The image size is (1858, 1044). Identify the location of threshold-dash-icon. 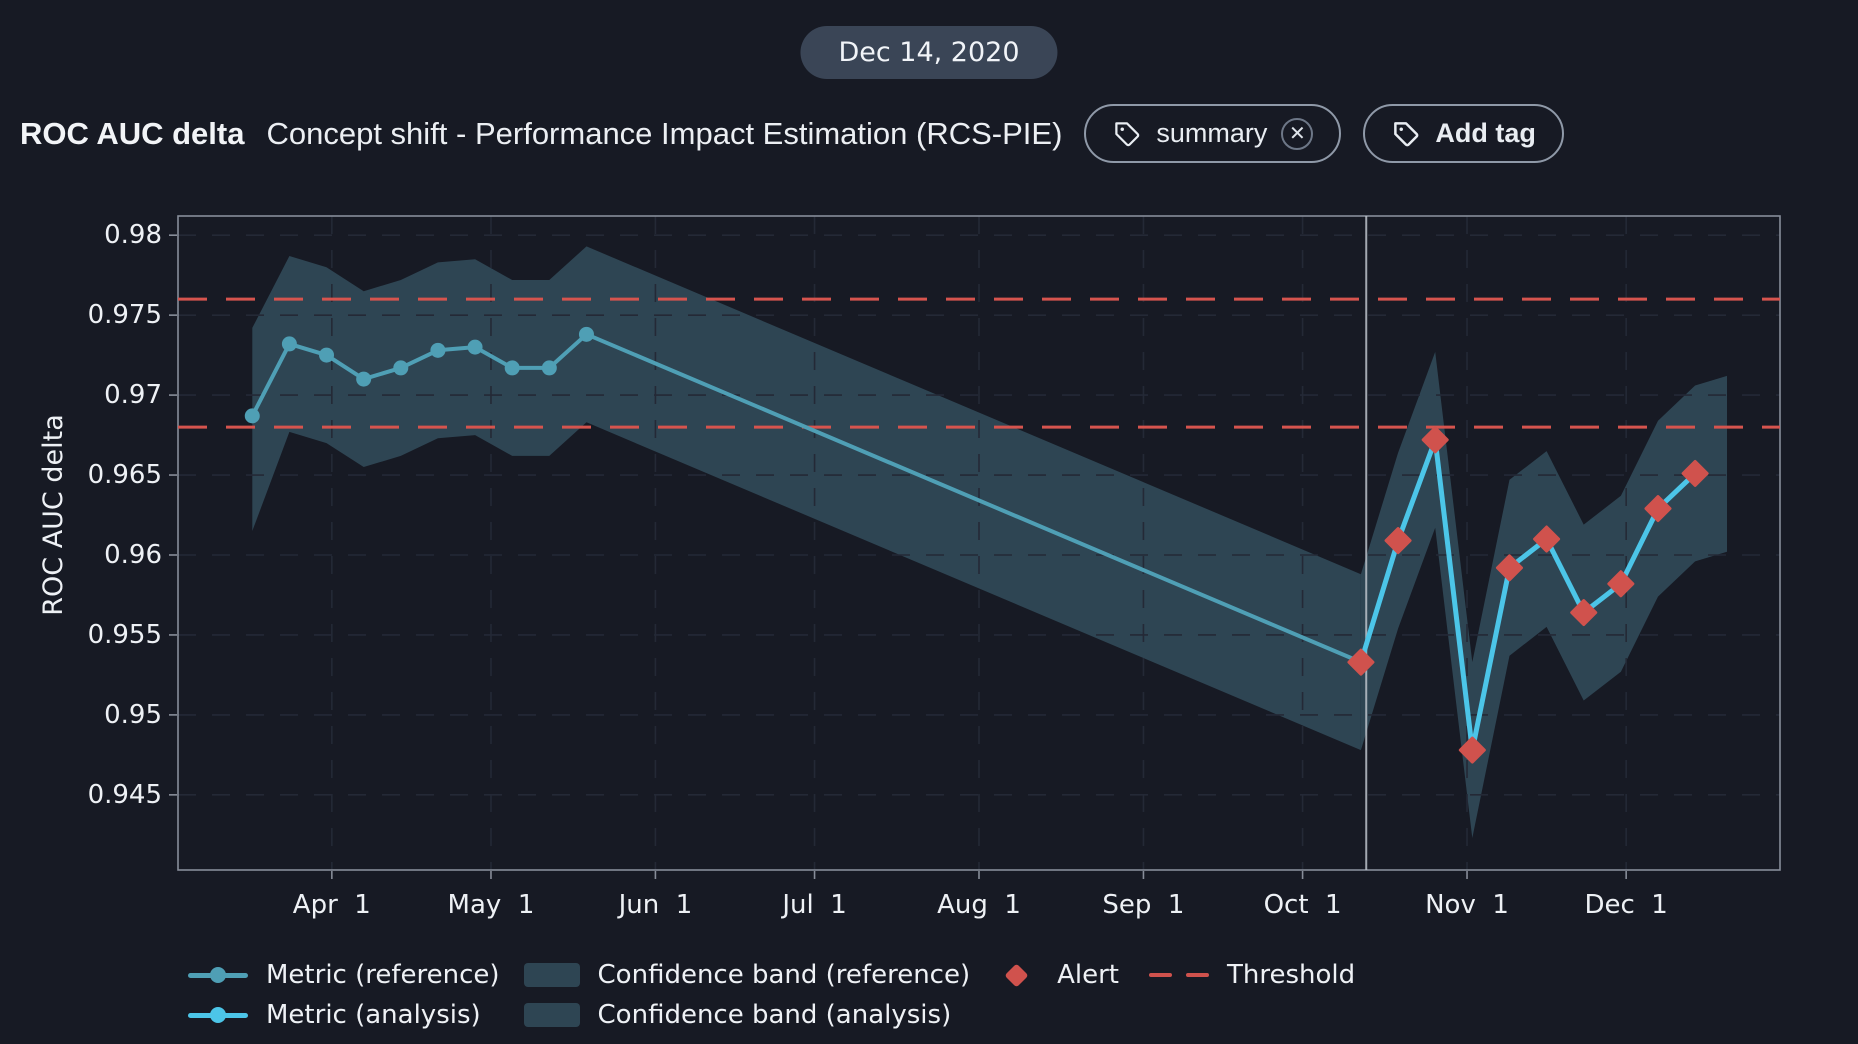
(1179, 975).